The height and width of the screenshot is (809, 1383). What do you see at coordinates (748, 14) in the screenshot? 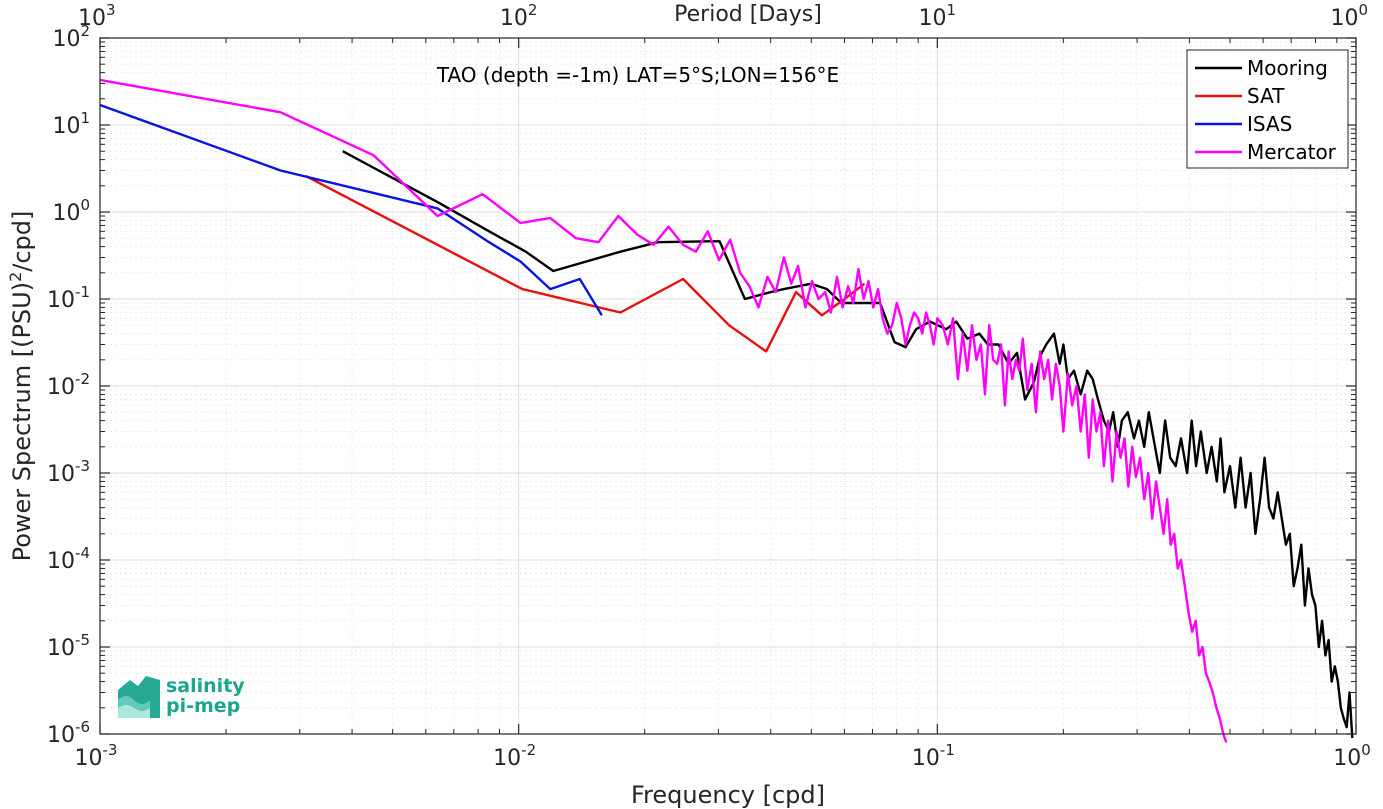
I see `top-axis-title: Period [Days]` at bounding box center [748, 14].